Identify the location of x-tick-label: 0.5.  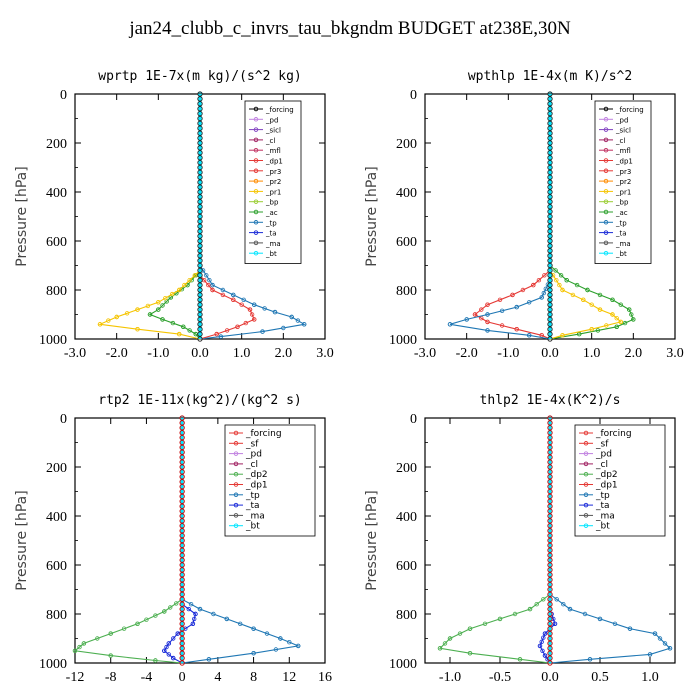
(600, 677).